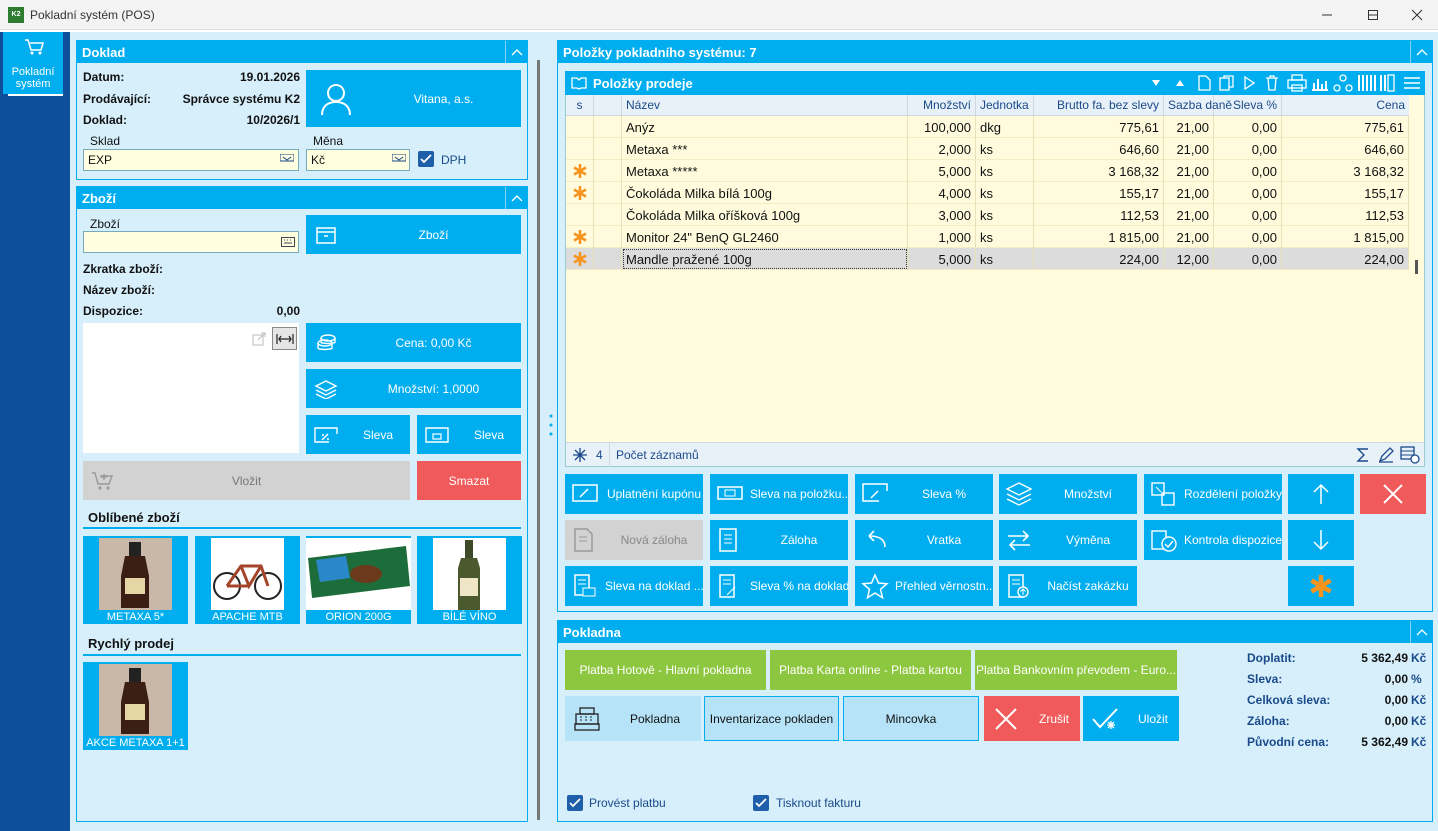 This screenshot has width=1438, height=831. What do you see at coordinates (987, 149) in the screenshot?
I see `table-row: Metaxa *** 2,000 ks 646,60 21,00 0,00 646,60` at bounding box center [987, 149].